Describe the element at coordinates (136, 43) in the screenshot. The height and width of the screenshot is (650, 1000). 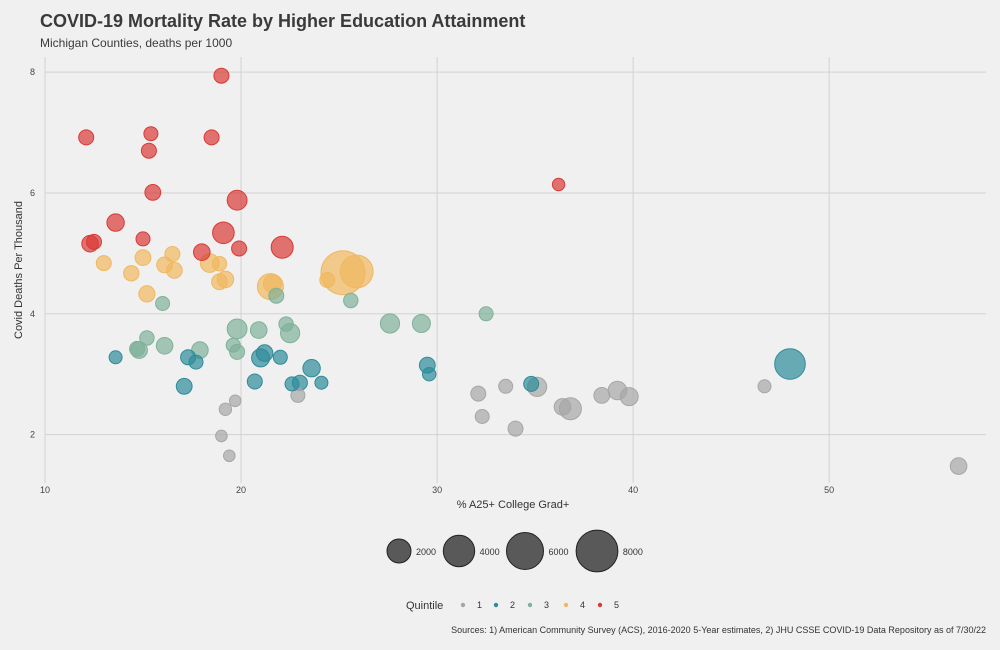
I see `chart-subtitle: Michigan Counties, deaths per 1000` at that location.